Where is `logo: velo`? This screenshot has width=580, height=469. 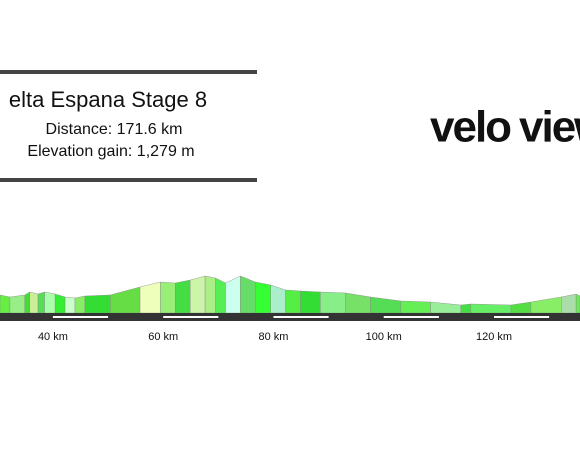
logo: velo is located at coordinates (470, 127).